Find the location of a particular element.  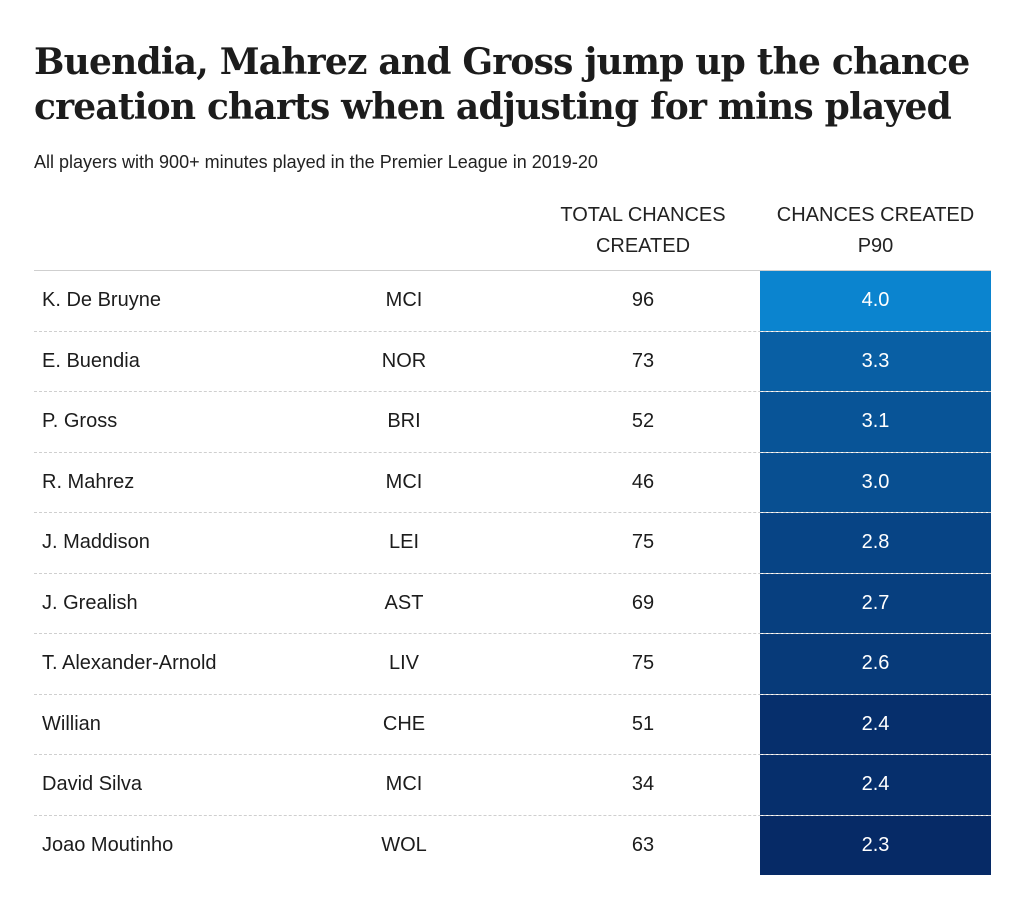

team-code: BRI is located at coordinates (404, 421).